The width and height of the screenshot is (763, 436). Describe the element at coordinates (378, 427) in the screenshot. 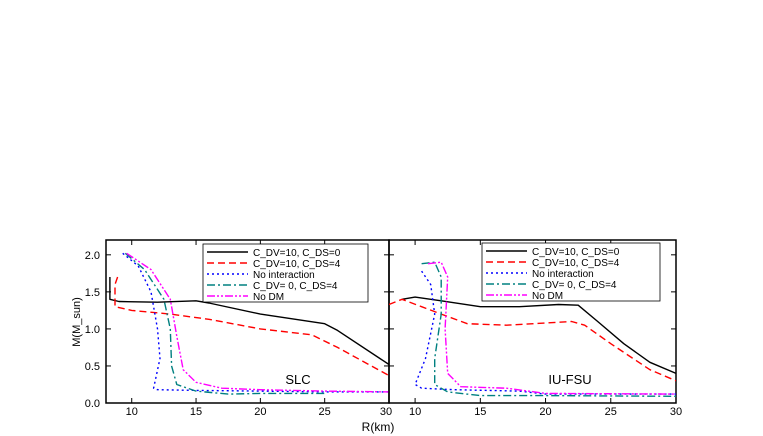

I see `x-axis-label: R(km)` at that location.